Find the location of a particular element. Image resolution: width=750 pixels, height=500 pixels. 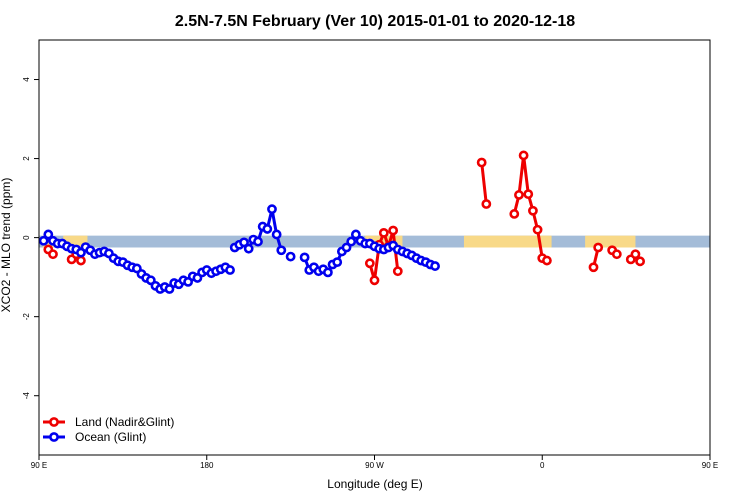

legend-entry: Ocean (Glint) is located at coordinates (94, 437).